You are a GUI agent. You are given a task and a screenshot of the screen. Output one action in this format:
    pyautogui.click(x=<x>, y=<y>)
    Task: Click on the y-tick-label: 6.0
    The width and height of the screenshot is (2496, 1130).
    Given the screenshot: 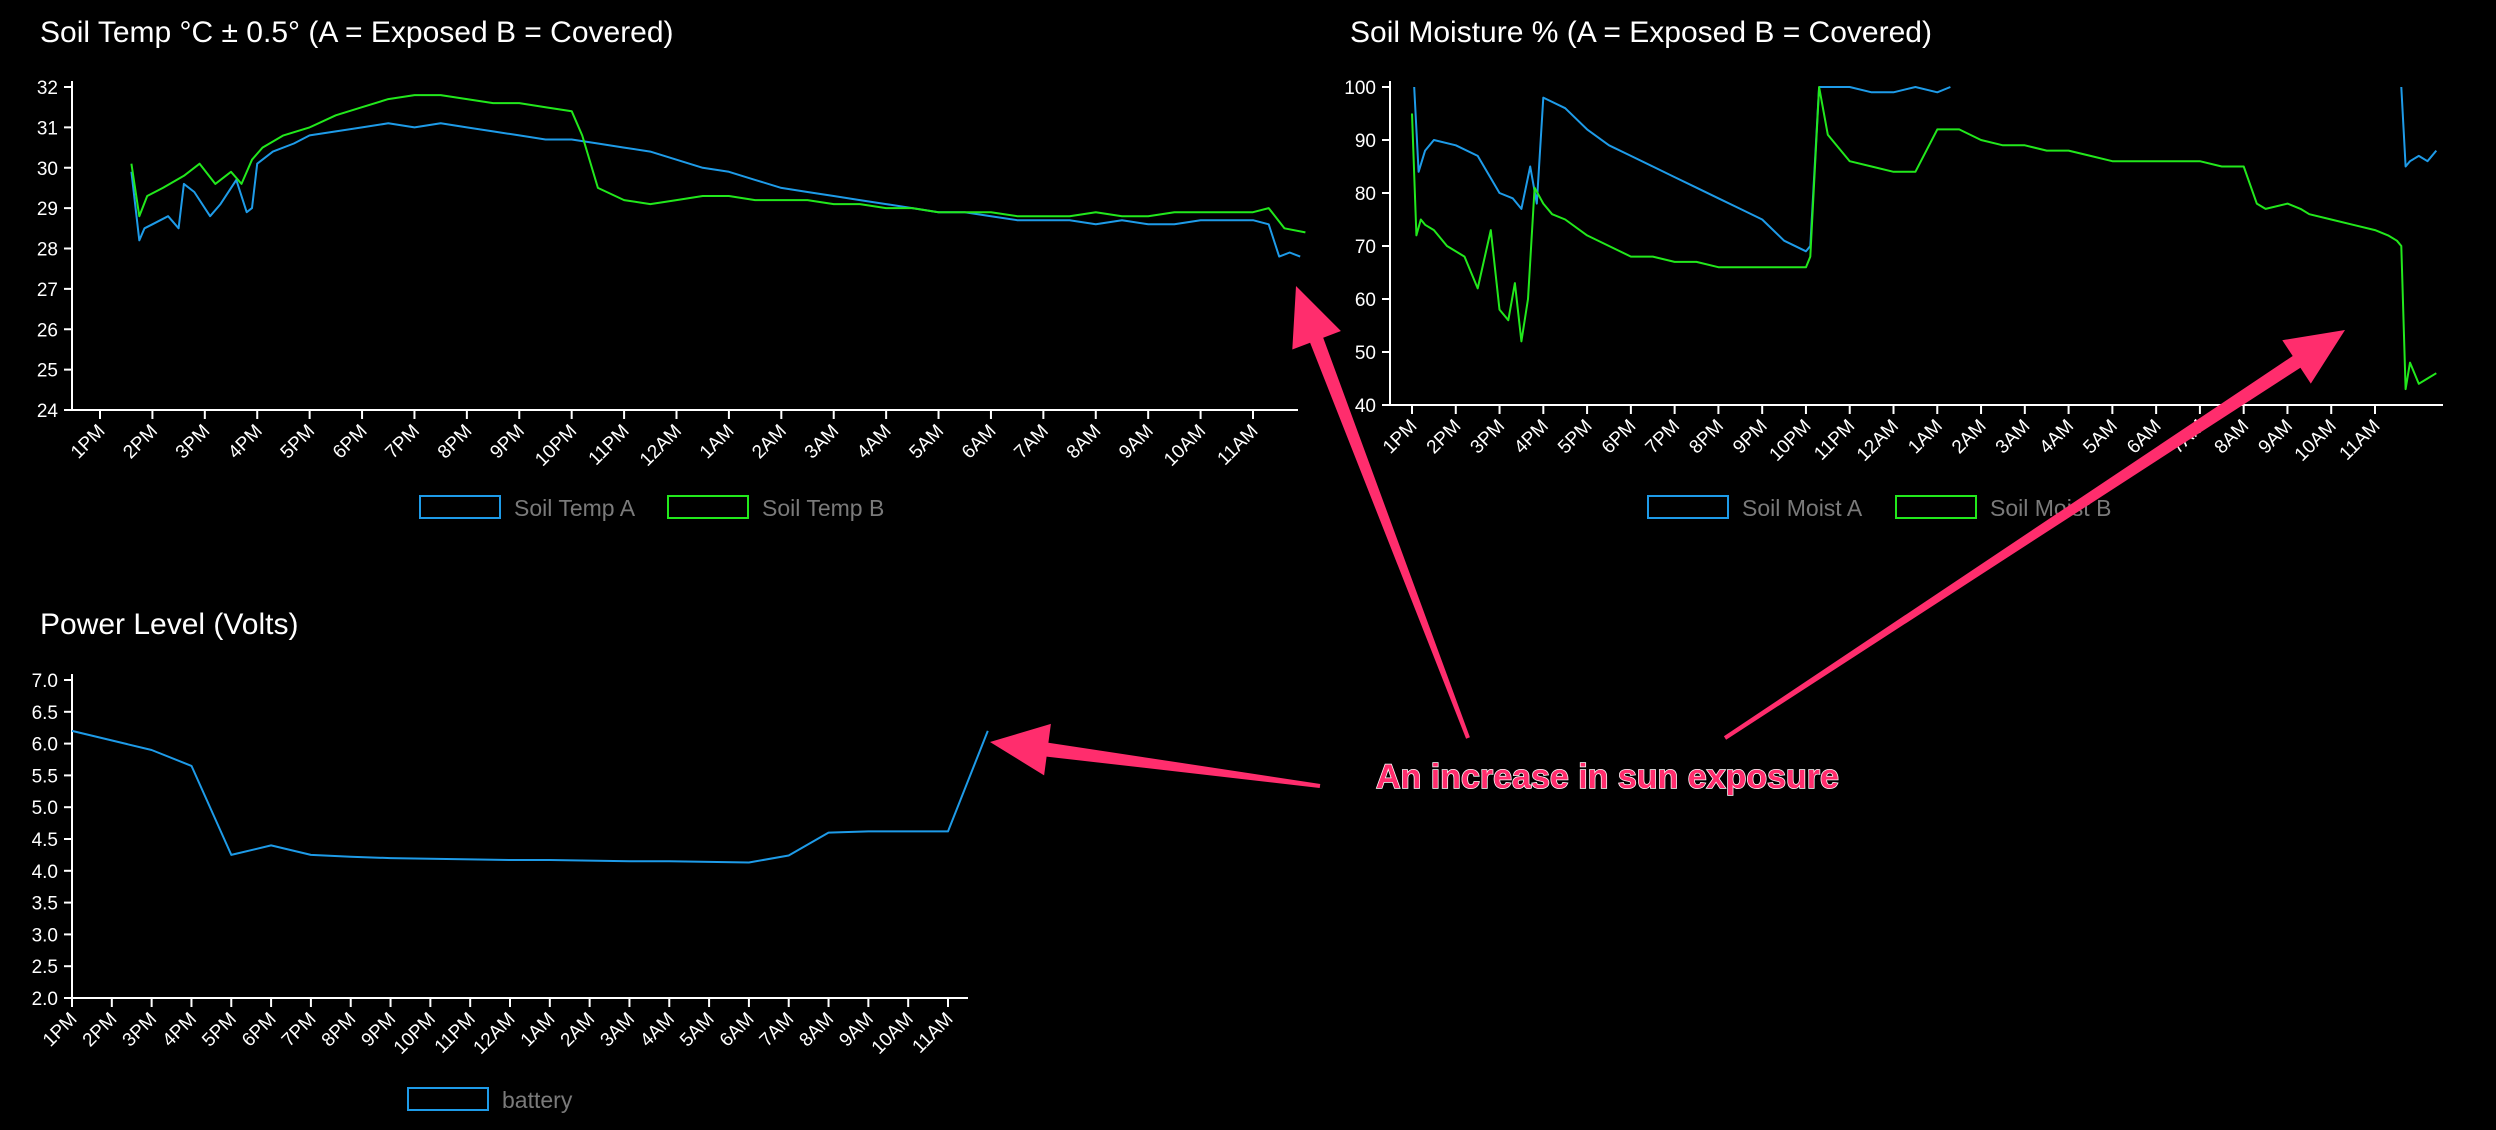 What is the action you would take?
    pyautogui.click(x=45, y=745)
    